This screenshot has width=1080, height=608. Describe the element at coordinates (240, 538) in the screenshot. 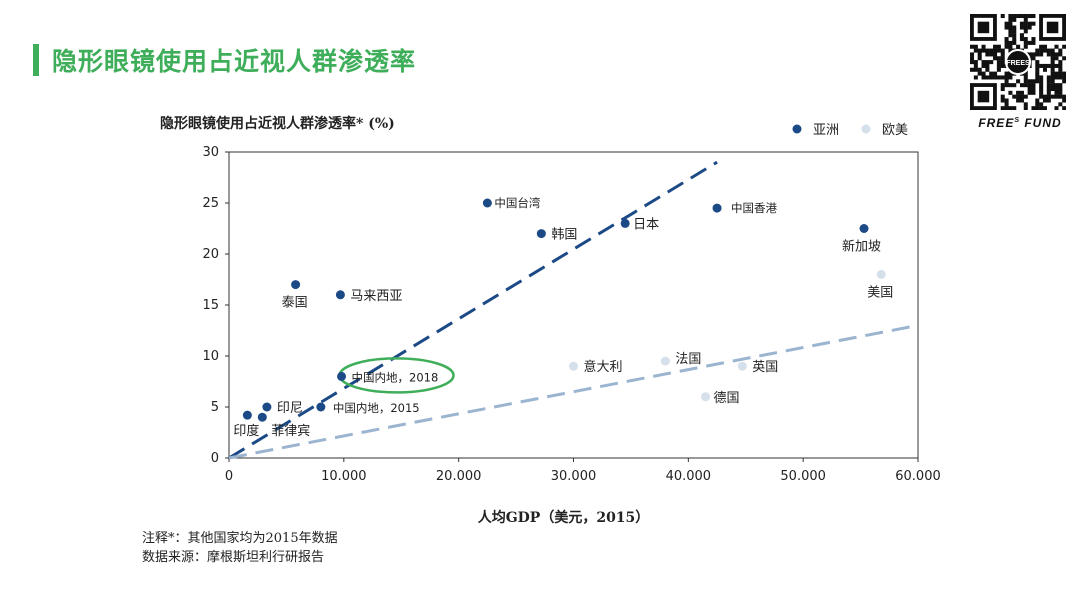

I see `footnote-note: 注释*：其他国家均为2015年数据` at that location.